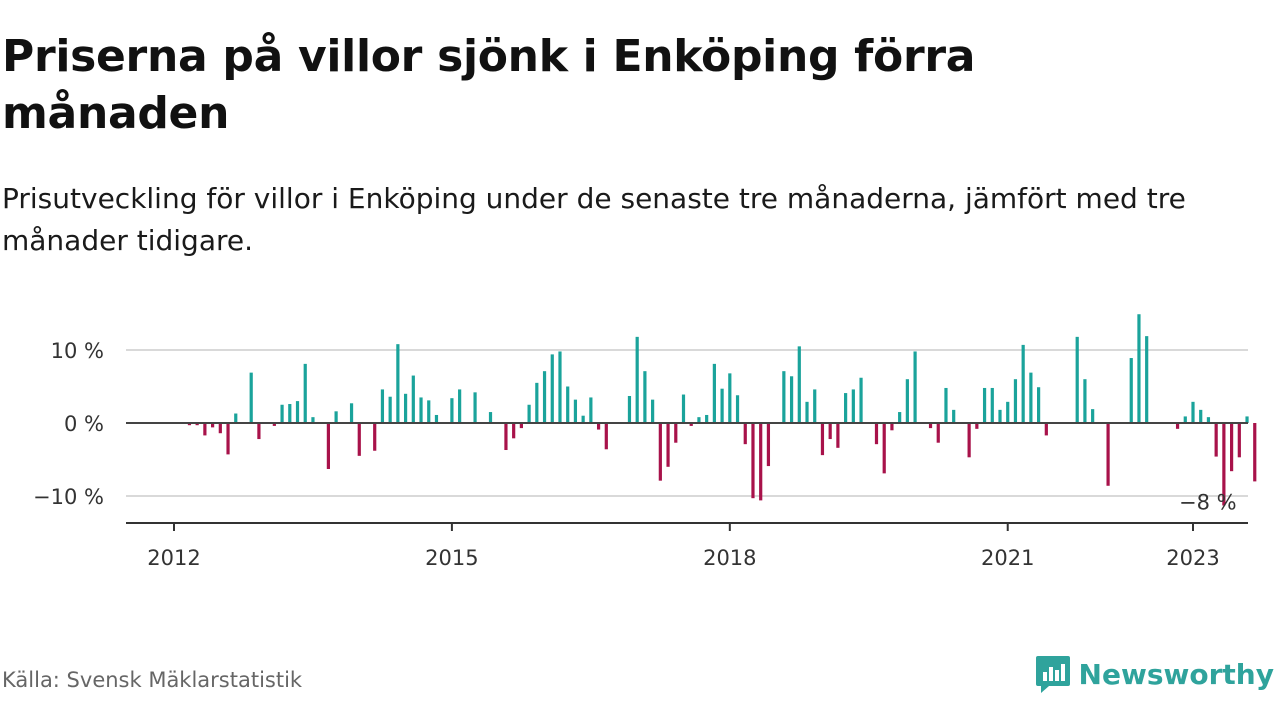  Describe the element at coordinates (1176, 674) in the screenshot. I see `brand-name: Newsworthy` at that location.